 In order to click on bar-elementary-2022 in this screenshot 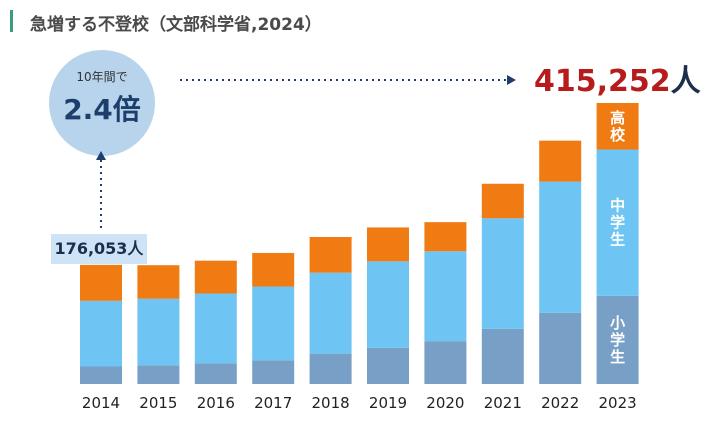, I will do `click(560, 348)`.